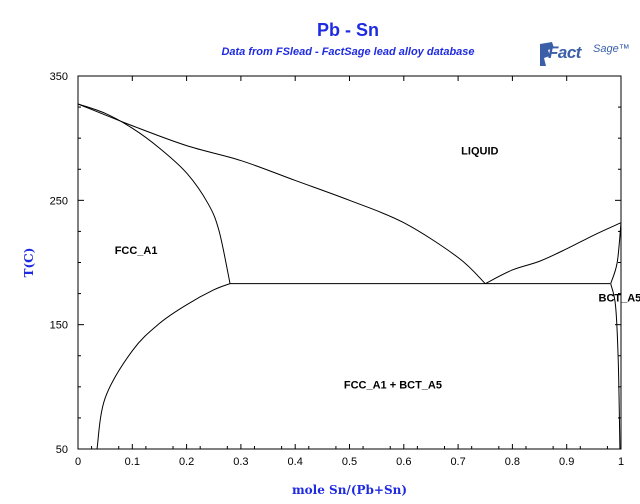 This screenshot has width=640, height=504. What do you see at coordinates (78, 462) in the screenshot?
I see `x-tick-label: 0` at bounding box center [78, 462].